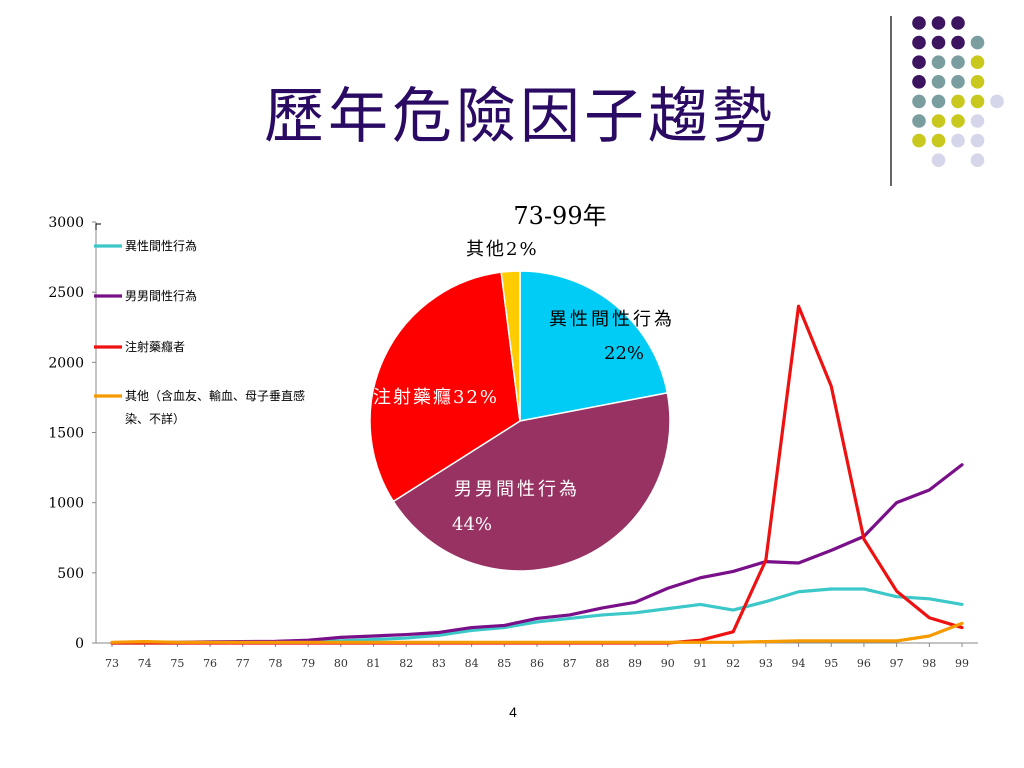 The height and width of the screenshot is (768, 1024). I want to click on y-tick-label: 2000, so click(66, 363).